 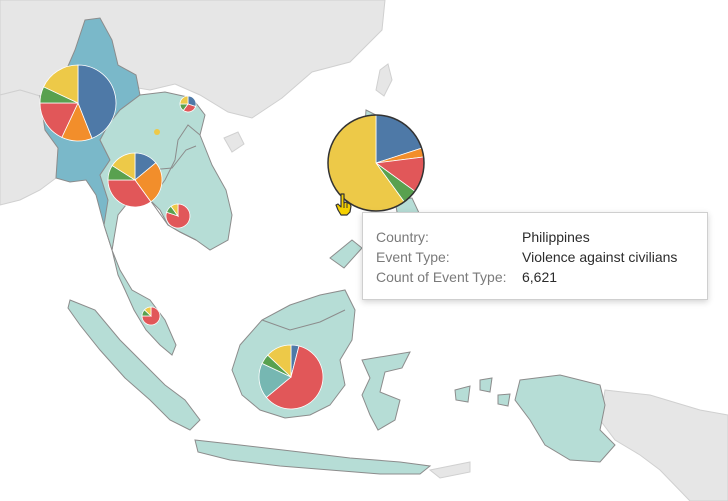 What do you see at coordinates (402, 237) in the screenshot?
I see `tooltip-label: Country:` at bounding box center [402, 237].